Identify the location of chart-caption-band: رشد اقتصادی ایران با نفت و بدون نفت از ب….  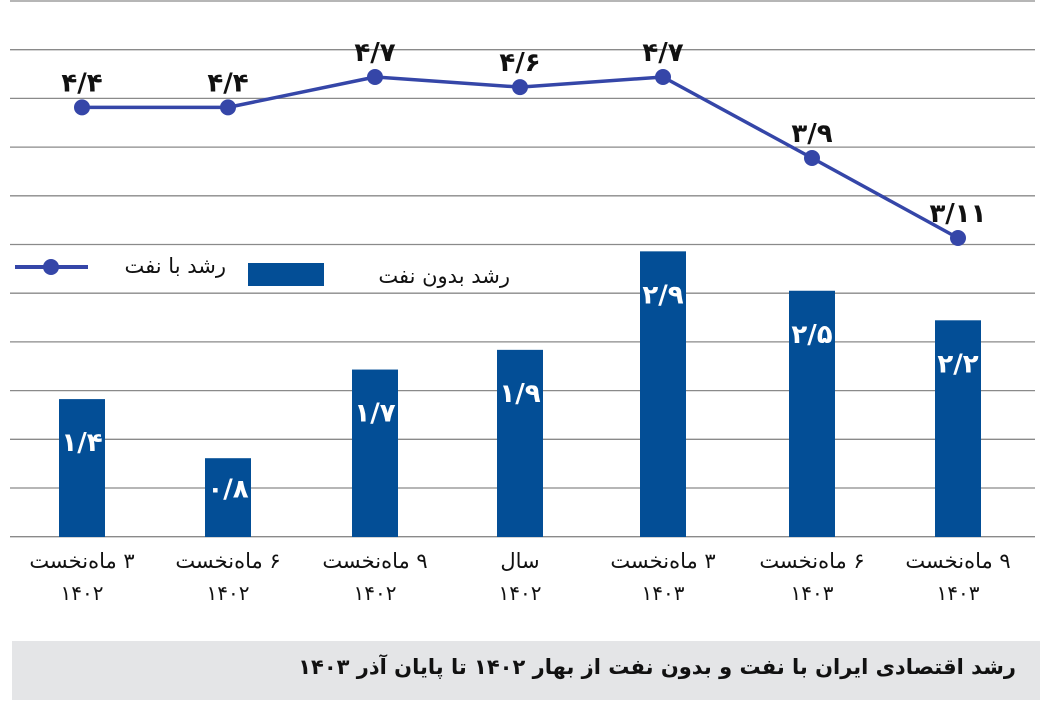
(526, 670).